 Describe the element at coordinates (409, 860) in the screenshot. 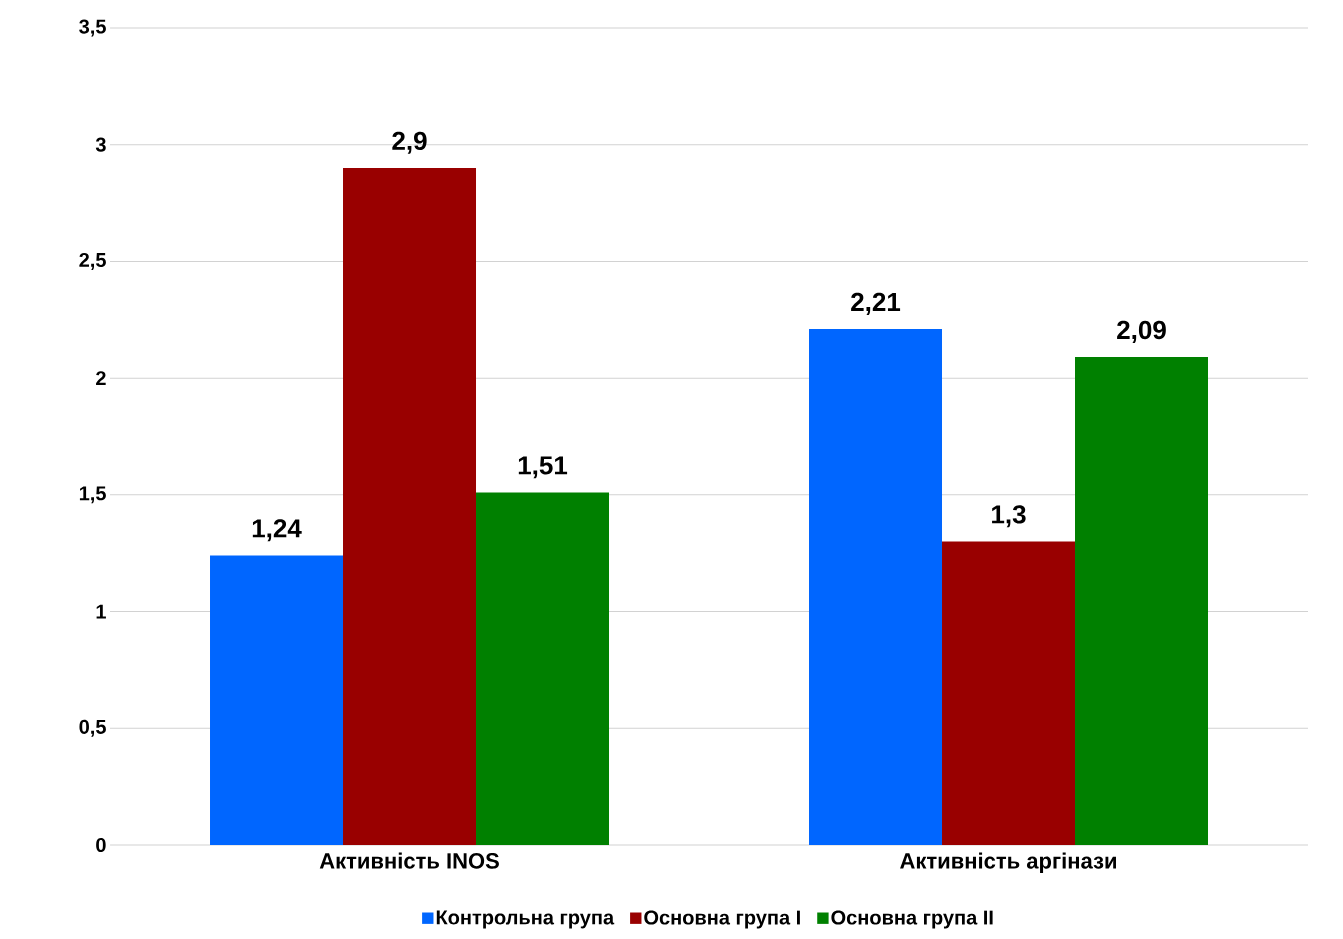

I see `x-tick-label: Активність INOS` at that location.